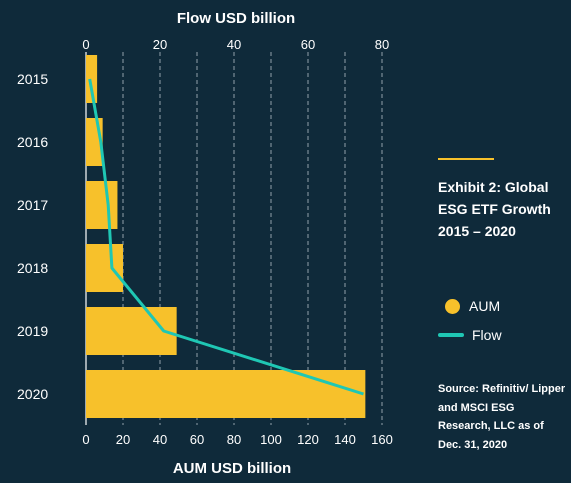 The image size is (571, 483). What do you see at coordinates (32, 394) in the screenshot?
I see `year-label-2020: 2020` at bounding box center [32, 394].